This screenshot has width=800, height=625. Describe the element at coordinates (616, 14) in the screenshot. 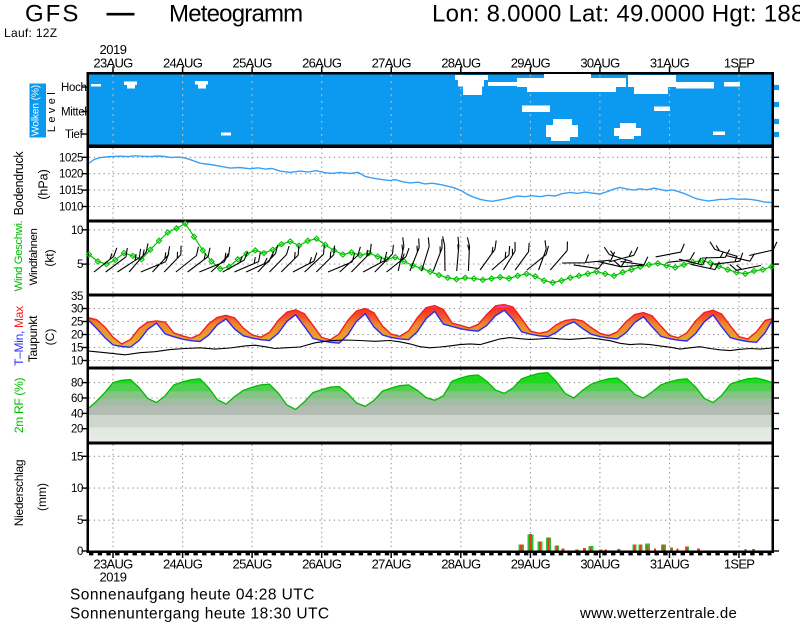

I see `svg-text:Lon: 8.0000 Lat: 49.0000 Hgt: Lon: 8.0000 Lat: 49.0000 Hgt: 188` at that location.